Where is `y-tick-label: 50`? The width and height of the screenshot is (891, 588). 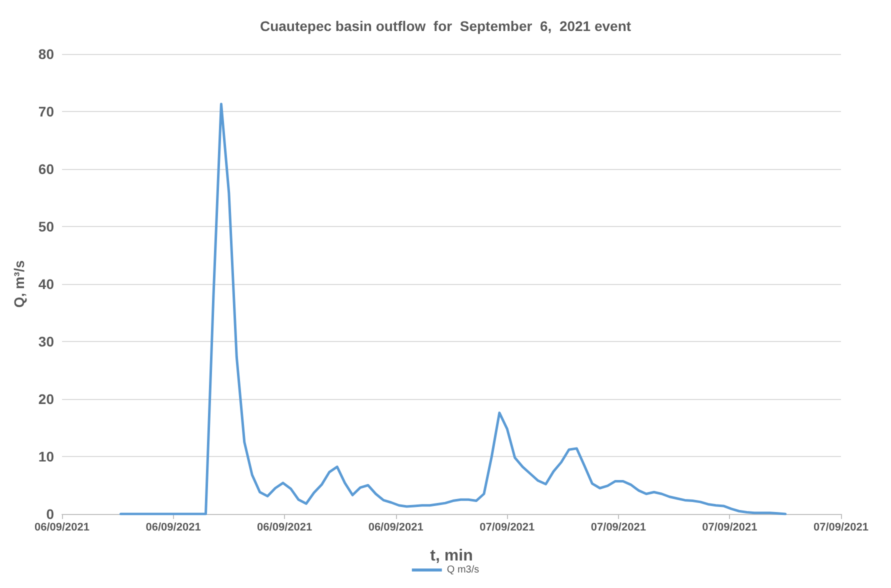
y-tick-label: 50 is located at coordinates (46, 226).